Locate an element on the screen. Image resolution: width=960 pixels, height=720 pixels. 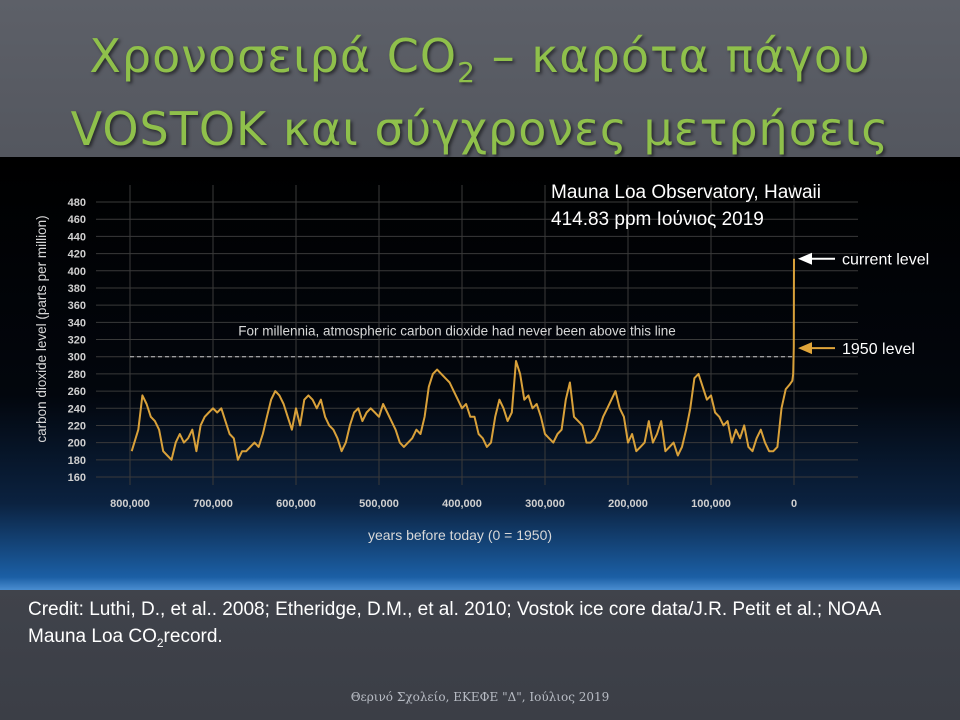
y-tick-label: 400 is located at coordinates (77, 272).